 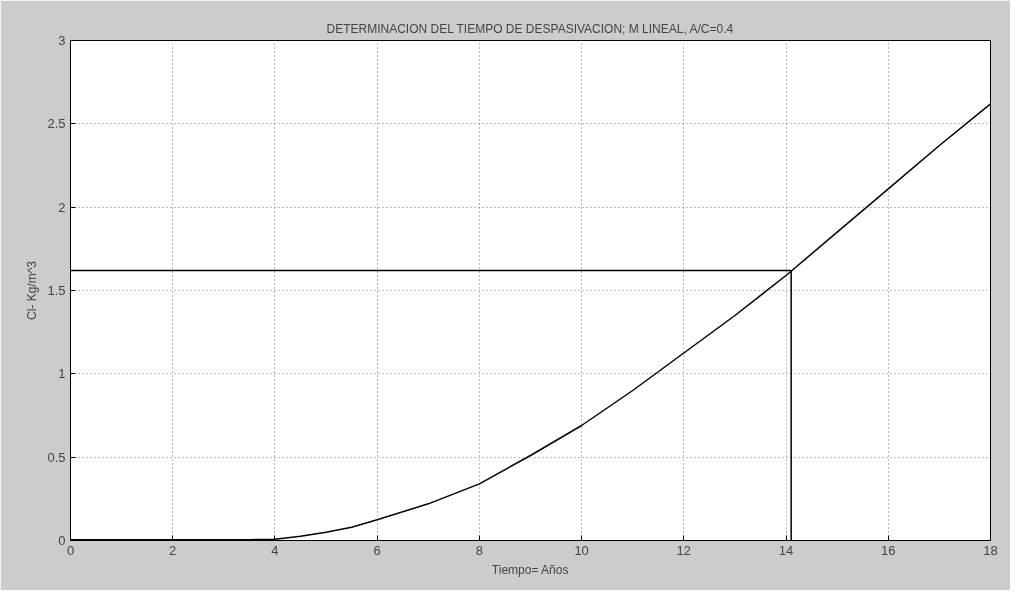 What do you see at coordinates (990, 550) in the screenshot?
I see `x-tick-label: 18` at bounding box center [990, 550].